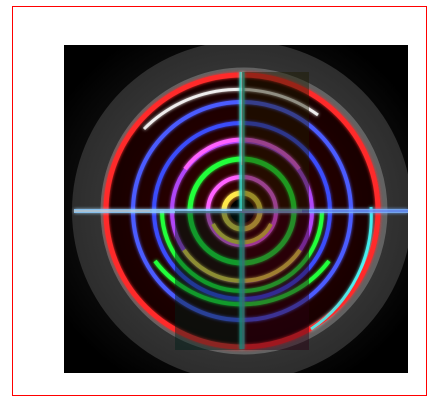  I want to click on bottom-right-sector, so click(275, 280).